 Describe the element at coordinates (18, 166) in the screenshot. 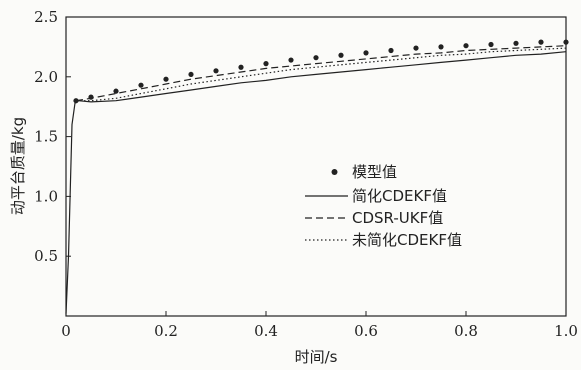

I see `y-axis-title: 动平台质量/kg` at that location.